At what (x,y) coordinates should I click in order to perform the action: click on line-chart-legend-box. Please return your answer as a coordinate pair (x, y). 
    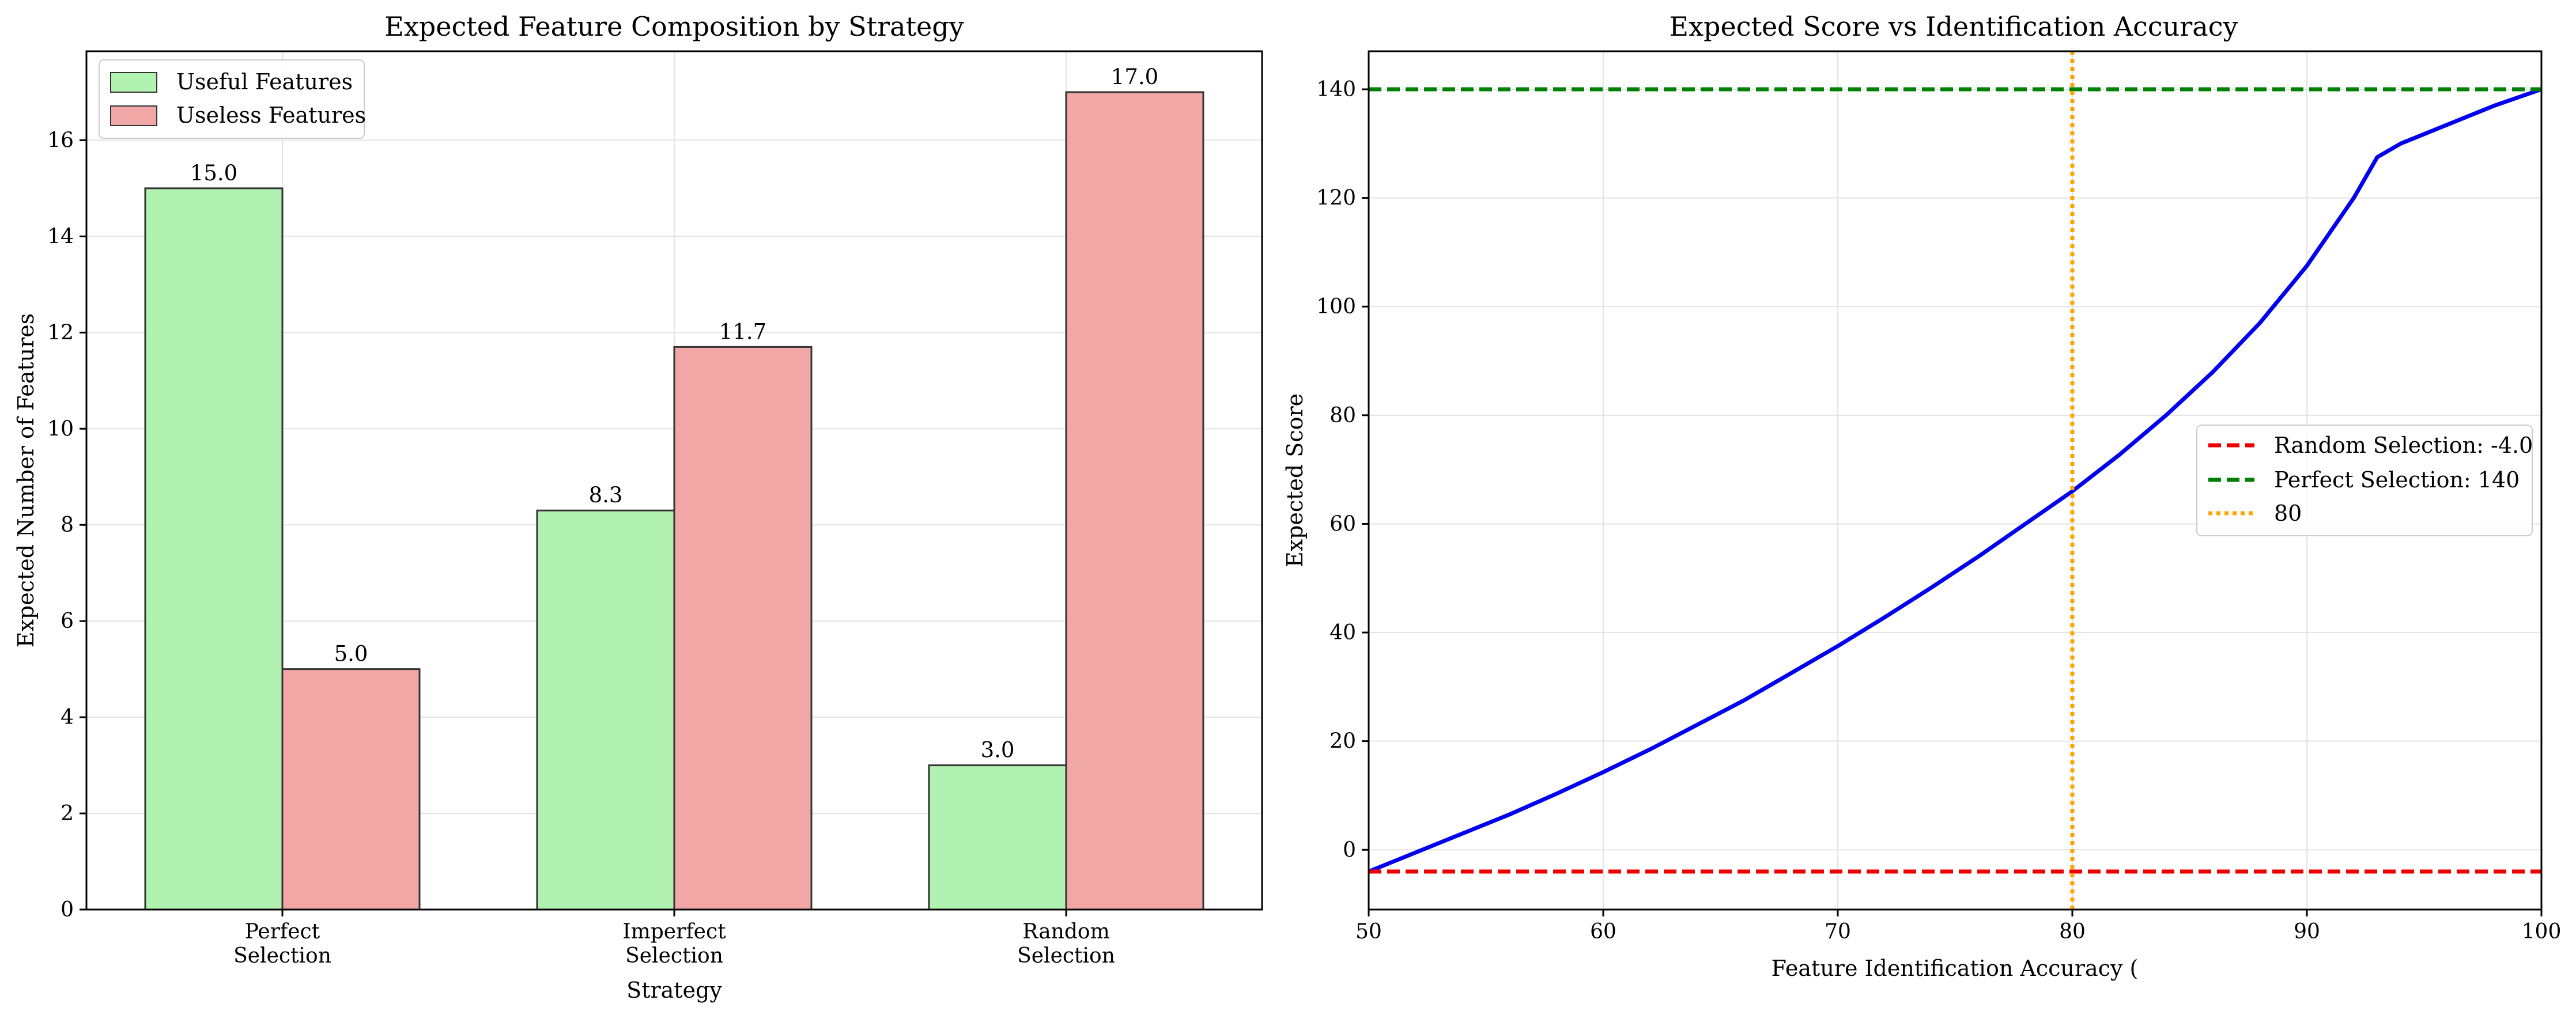
    Looking at the image, I should click on (2364, 480).